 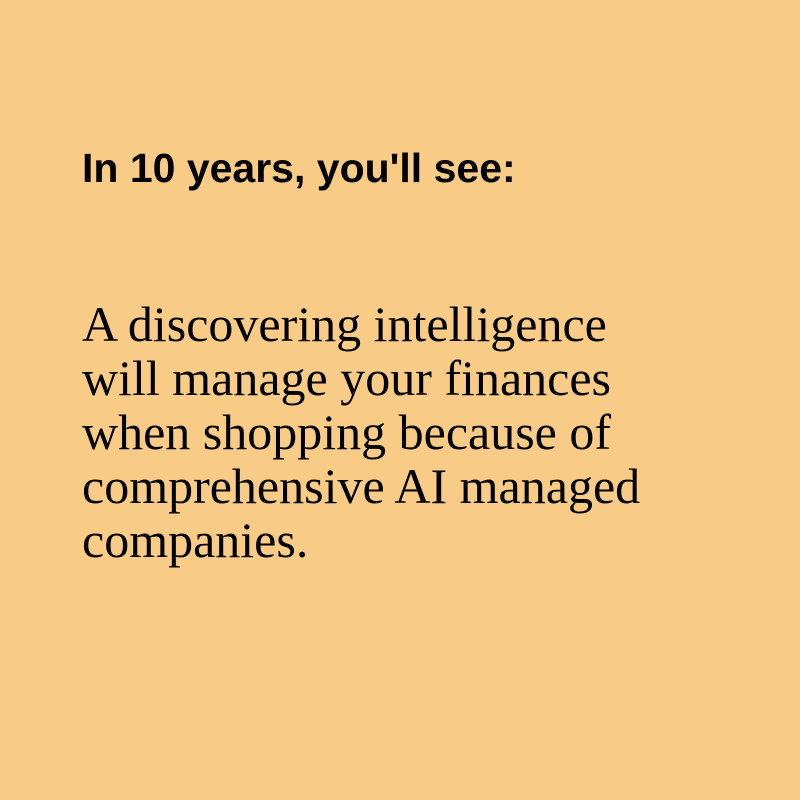 What do you see at coordinates (344, 324) in the screenshot?
I see `body-line-1: A discovering intelligence` at bounding box center [344, 324].